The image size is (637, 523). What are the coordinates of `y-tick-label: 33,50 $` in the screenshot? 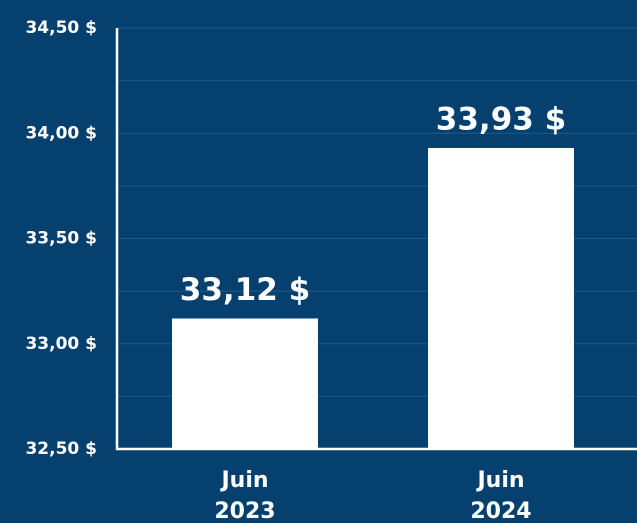 It's located at (61, 239).